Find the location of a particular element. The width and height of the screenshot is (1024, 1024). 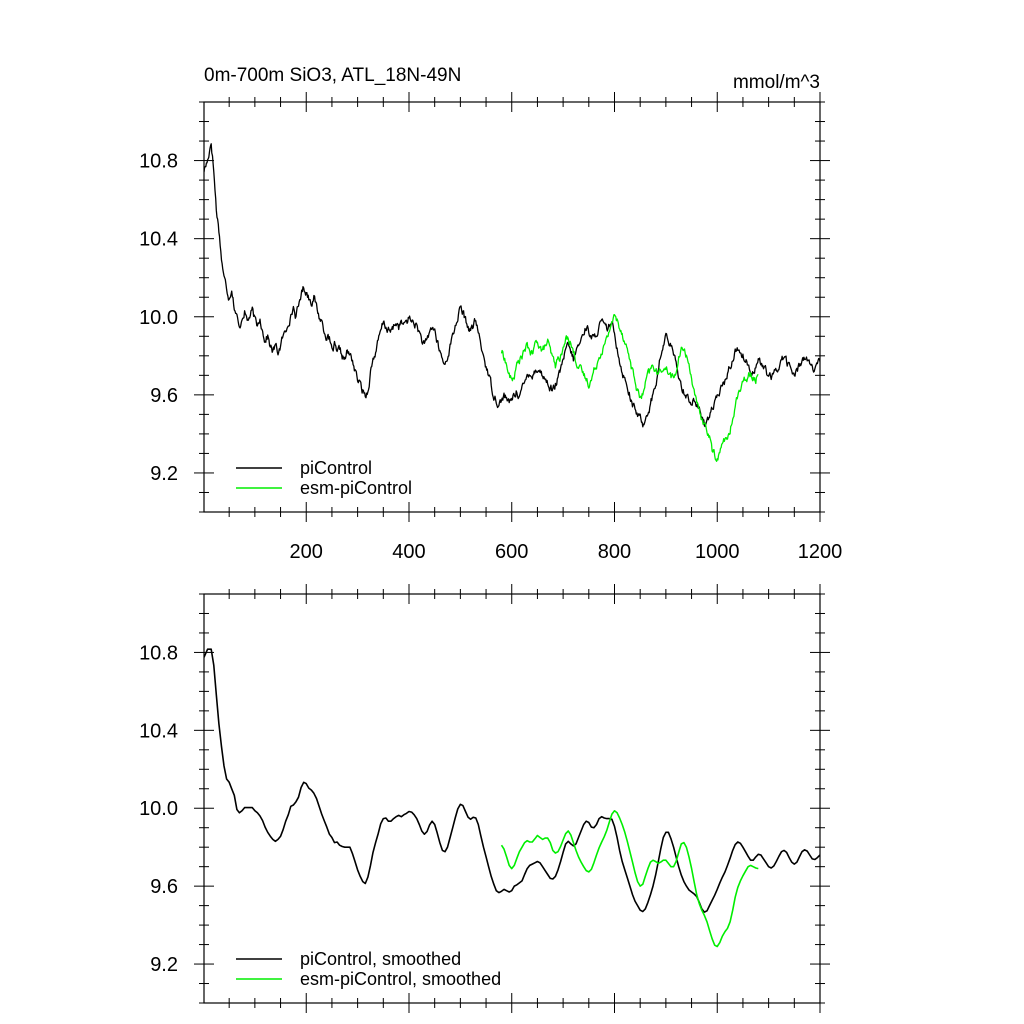

legend-entry: esm-piControl, smoothed is located at coordinates (400, 979).